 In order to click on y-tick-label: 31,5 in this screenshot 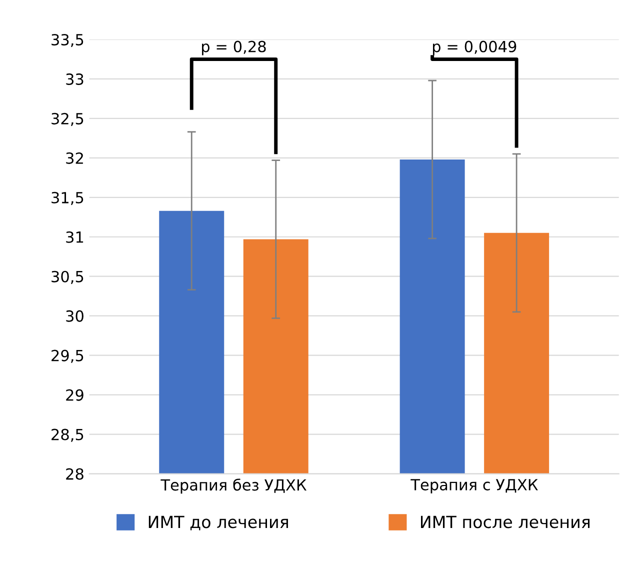, I will do `click(68, 198)`.